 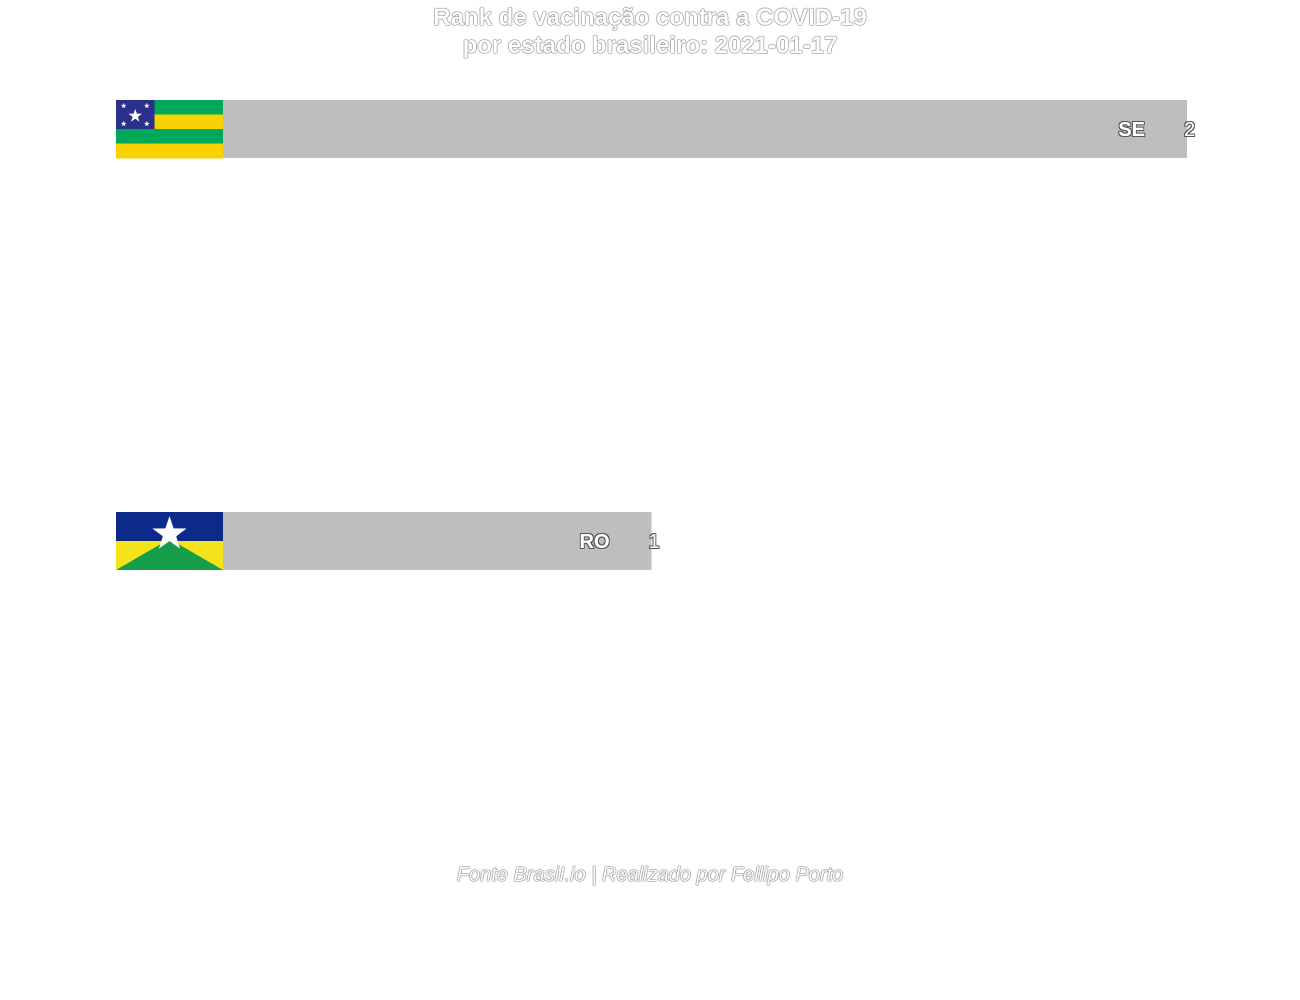 What do you see at coordinates (650, 17) in the screenshot?
I see `chart-title-line-1: Rank de vacinação contra a COVID-19` at bounding box center [650, 17].